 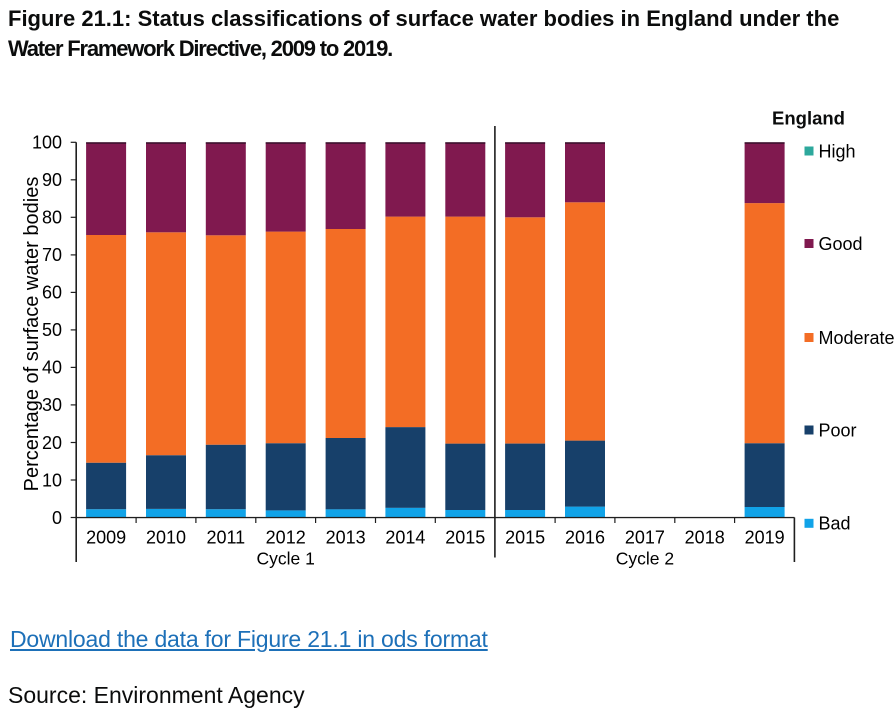 What do you see at coordinates (166, 538) in the screenshot?
I see `svg-text: 2010` at bounding box center [166, 538].